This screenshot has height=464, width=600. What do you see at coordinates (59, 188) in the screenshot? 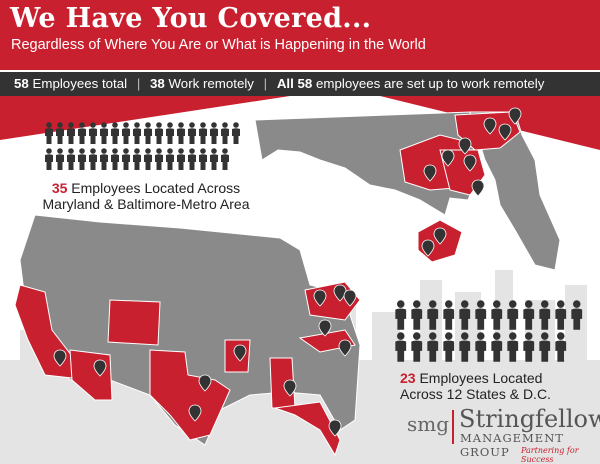
I see `maryland-count: 35` at bounding box center [59, 188].